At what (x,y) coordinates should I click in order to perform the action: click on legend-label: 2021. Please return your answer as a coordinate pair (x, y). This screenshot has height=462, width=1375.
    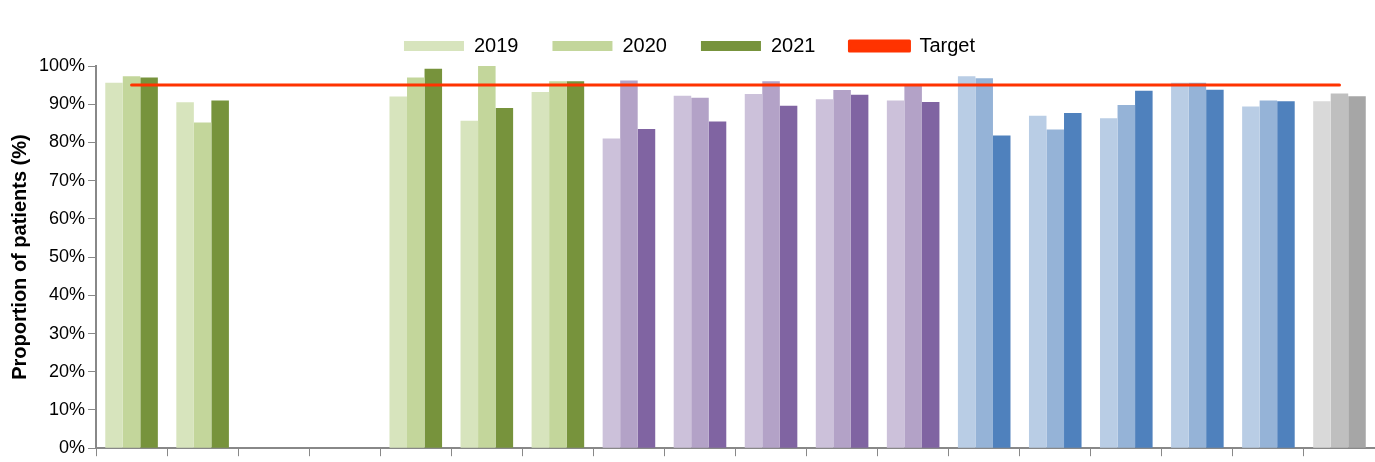
    Looking at the image, I should click on (793, 44).